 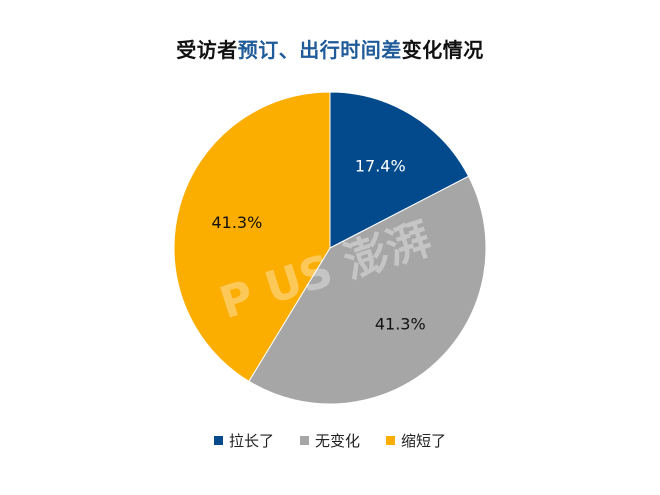 I want to click on pie-value-label-1: 17.4%, so click(x=380, y=165).